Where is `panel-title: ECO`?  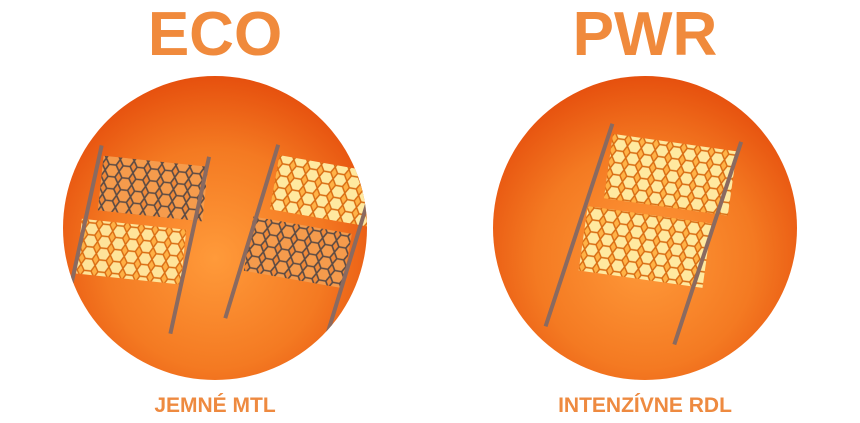 panel-title: ECO is located at coordinates (215, 34).